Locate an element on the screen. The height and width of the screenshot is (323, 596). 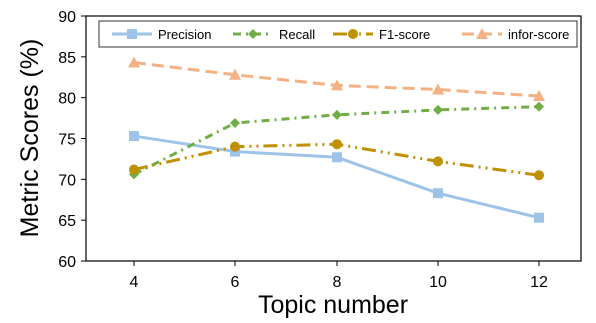
x-axis-ticks: 4 6 8 10 12 is located at coordinates (339, 276).